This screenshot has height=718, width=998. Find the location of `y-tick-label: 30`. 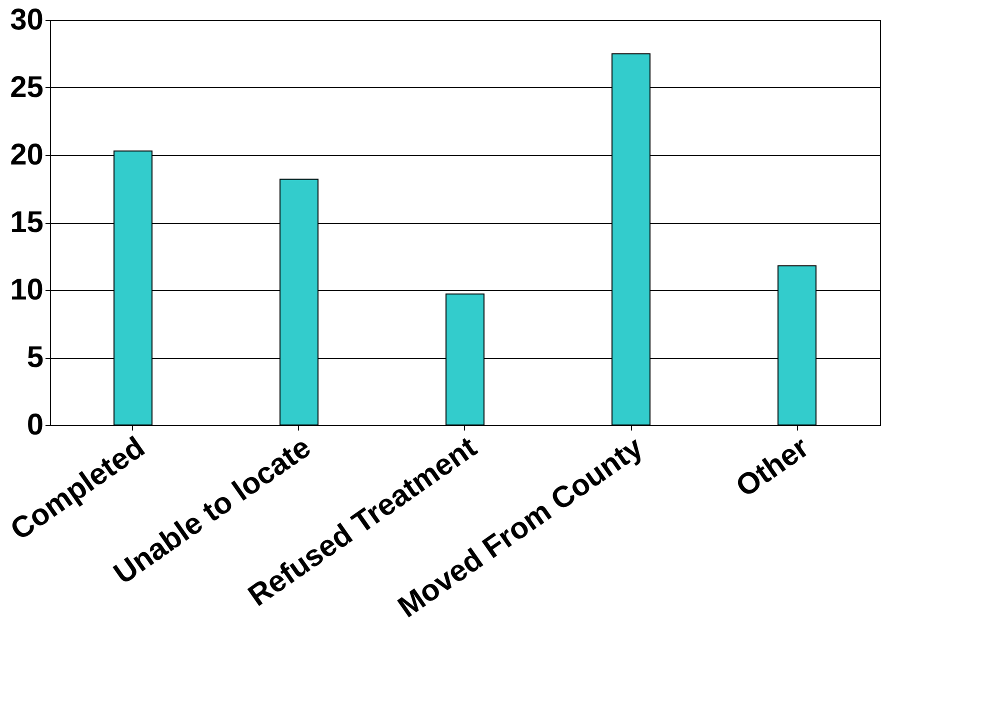

y-tick-label: 30 is located at coordinates (27, 20).